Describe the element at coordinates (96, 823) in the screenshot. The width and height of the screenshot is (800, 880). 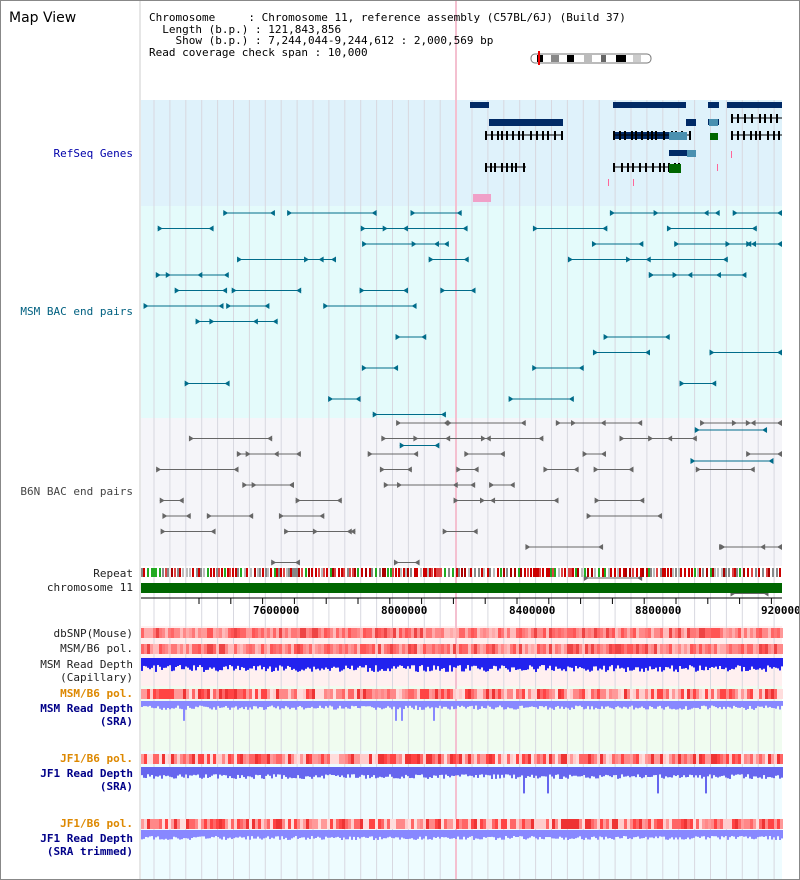
I see `track-label-jf1-b6-pol-2: JF1/B6 pol.` at that location.